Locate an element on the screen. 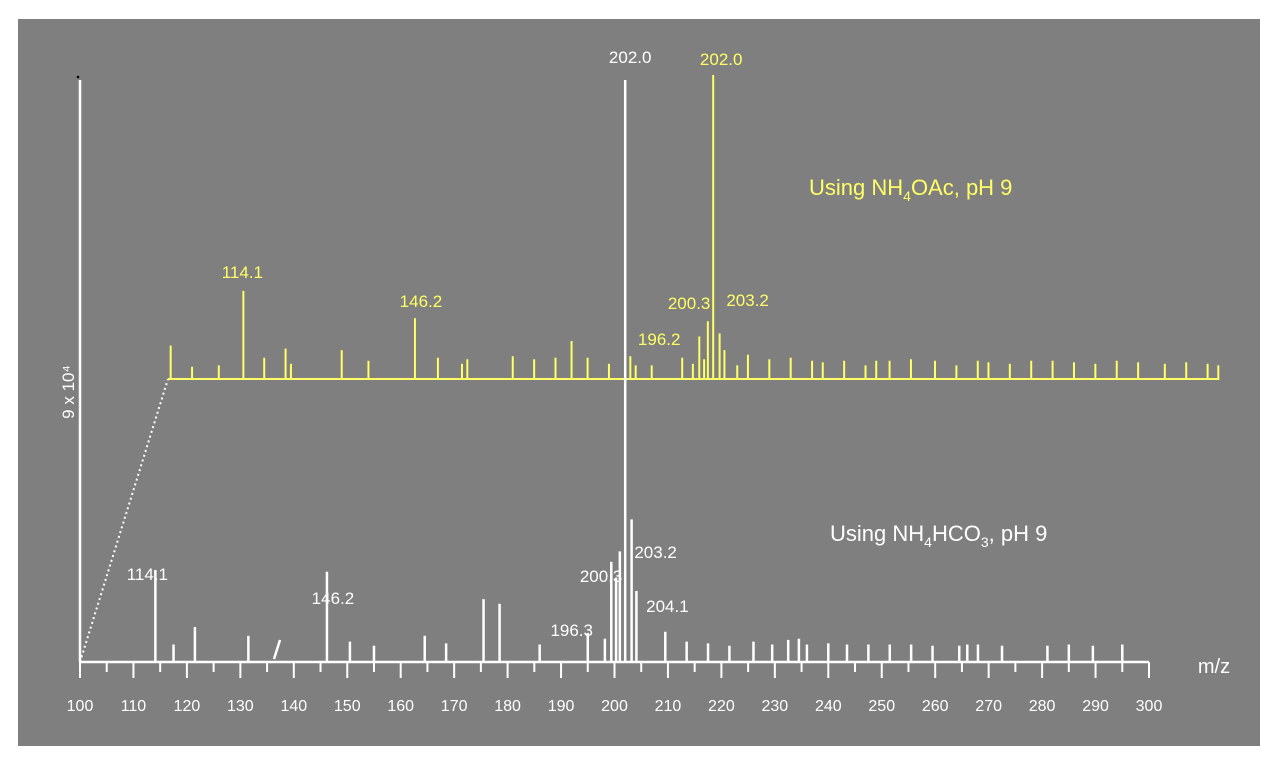  y-axis-label: 9 x 10⁴ is located at coordinates (68, 392).